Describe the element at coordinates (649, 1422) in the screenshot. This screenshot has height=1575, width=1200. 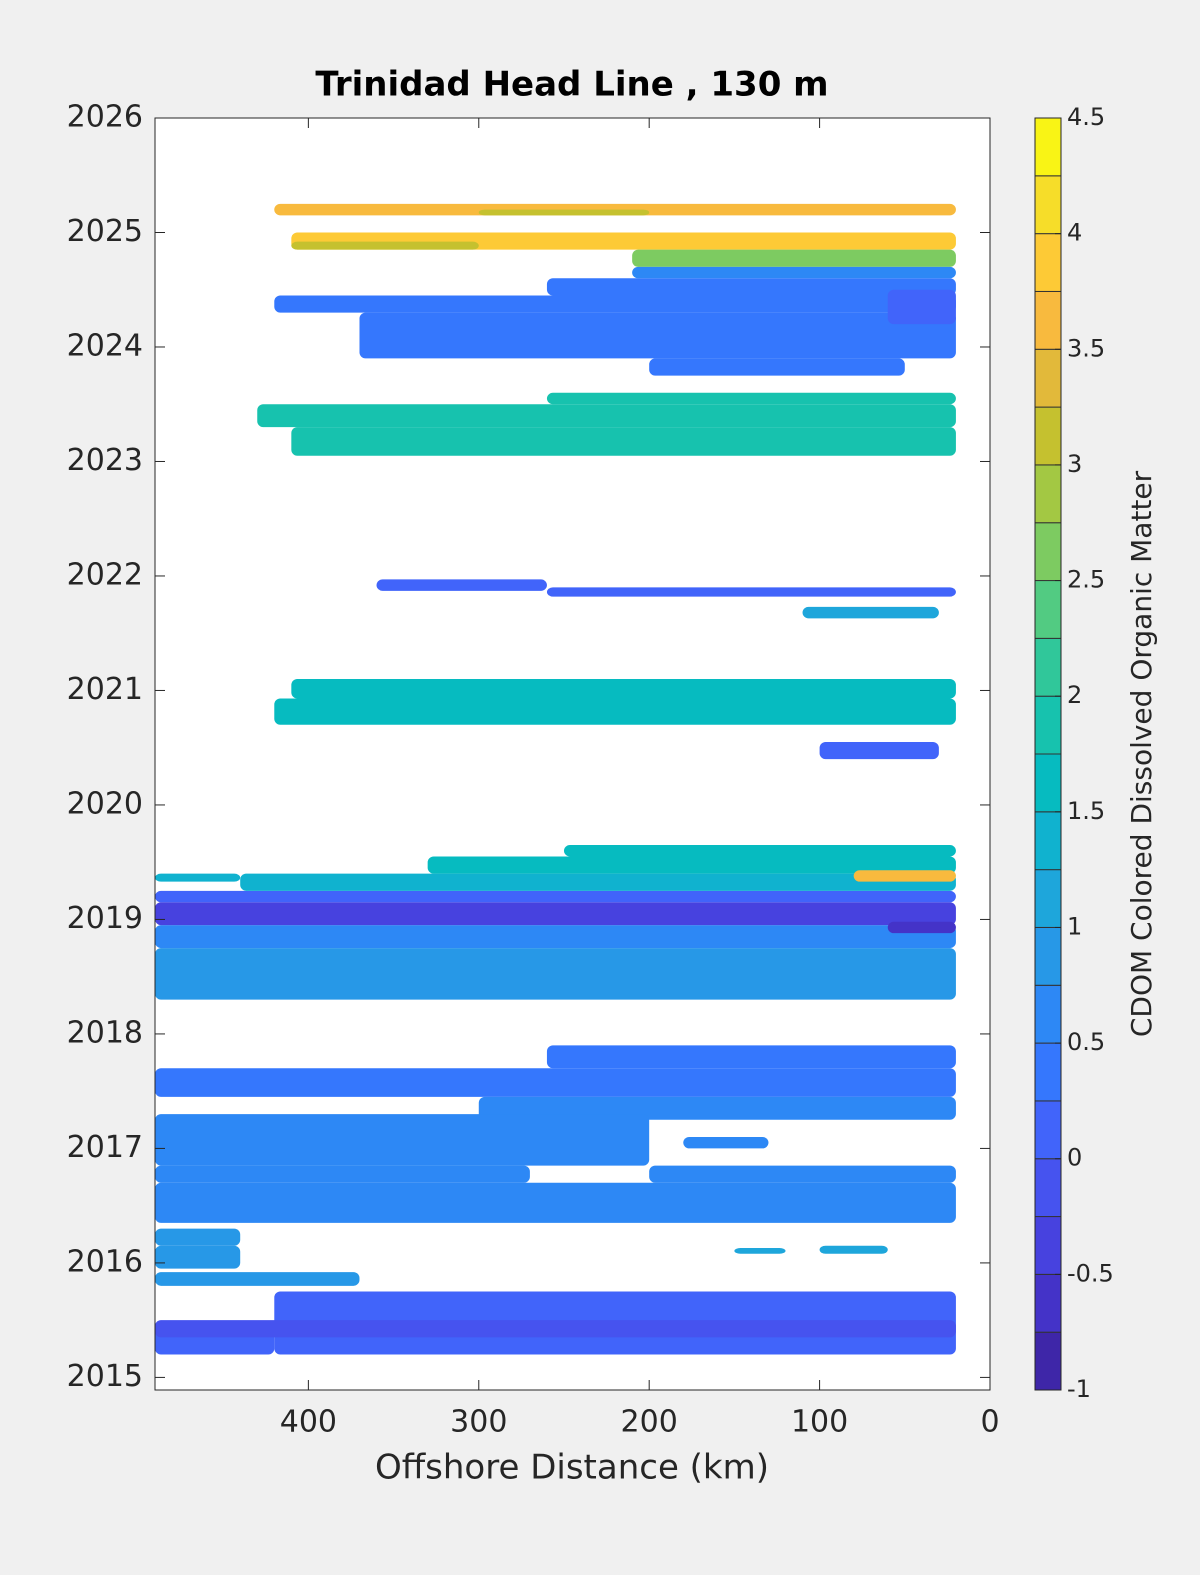
I see `x-tick-label: 200` at that location.